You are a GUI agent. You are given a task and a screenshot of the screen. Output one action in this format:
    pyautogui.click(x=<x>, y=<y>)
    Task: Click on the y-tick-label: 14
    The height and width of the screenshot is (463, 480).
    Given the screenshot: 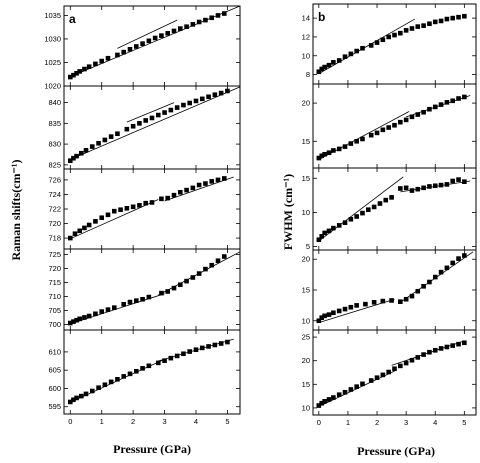 What is the action you would take?
    pyautogui.click(x=306, y=18)
    